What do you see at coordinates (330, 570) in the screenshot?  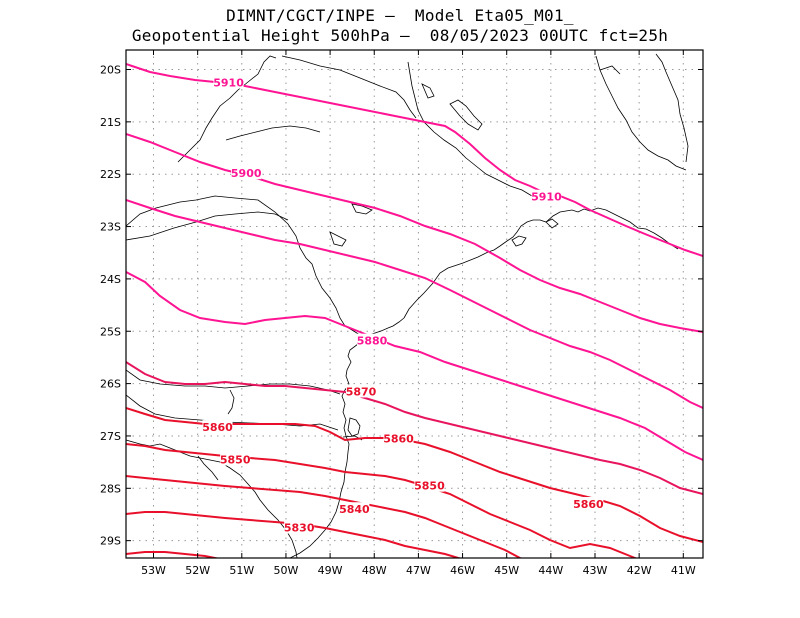 I see `lon-tick-label: 49W` at bounding box center [330, 570].